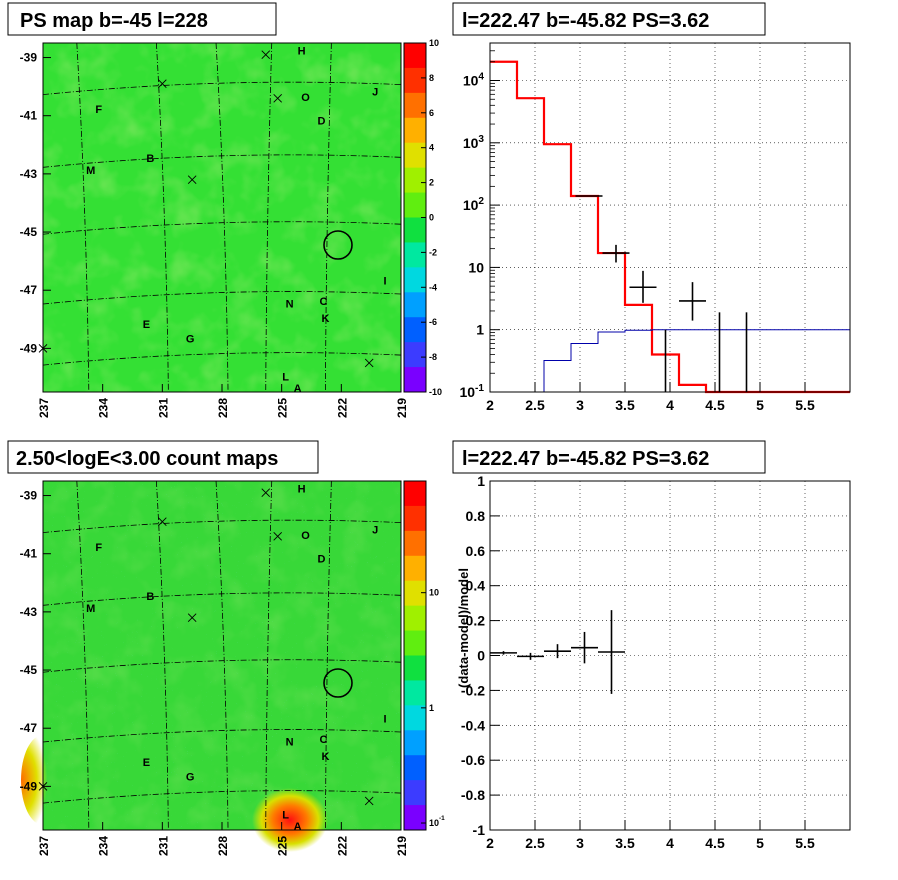  Describe the element at coordinates (580, 405) in the screenshot. I see `x-tick-label: 3` at that location.